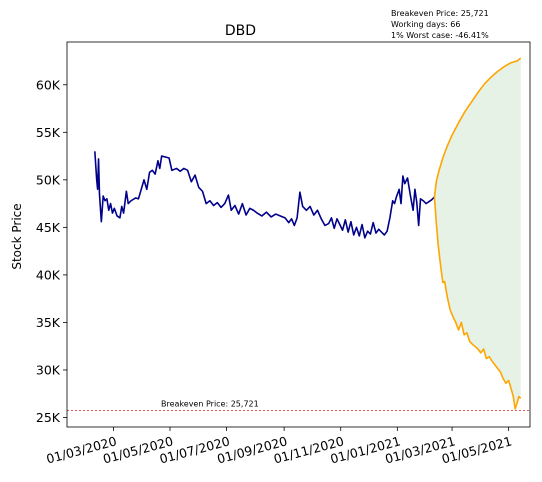 The width and height of the screenshot is (542, 482). I want to click on projection-band-layer, so click(477, 233).